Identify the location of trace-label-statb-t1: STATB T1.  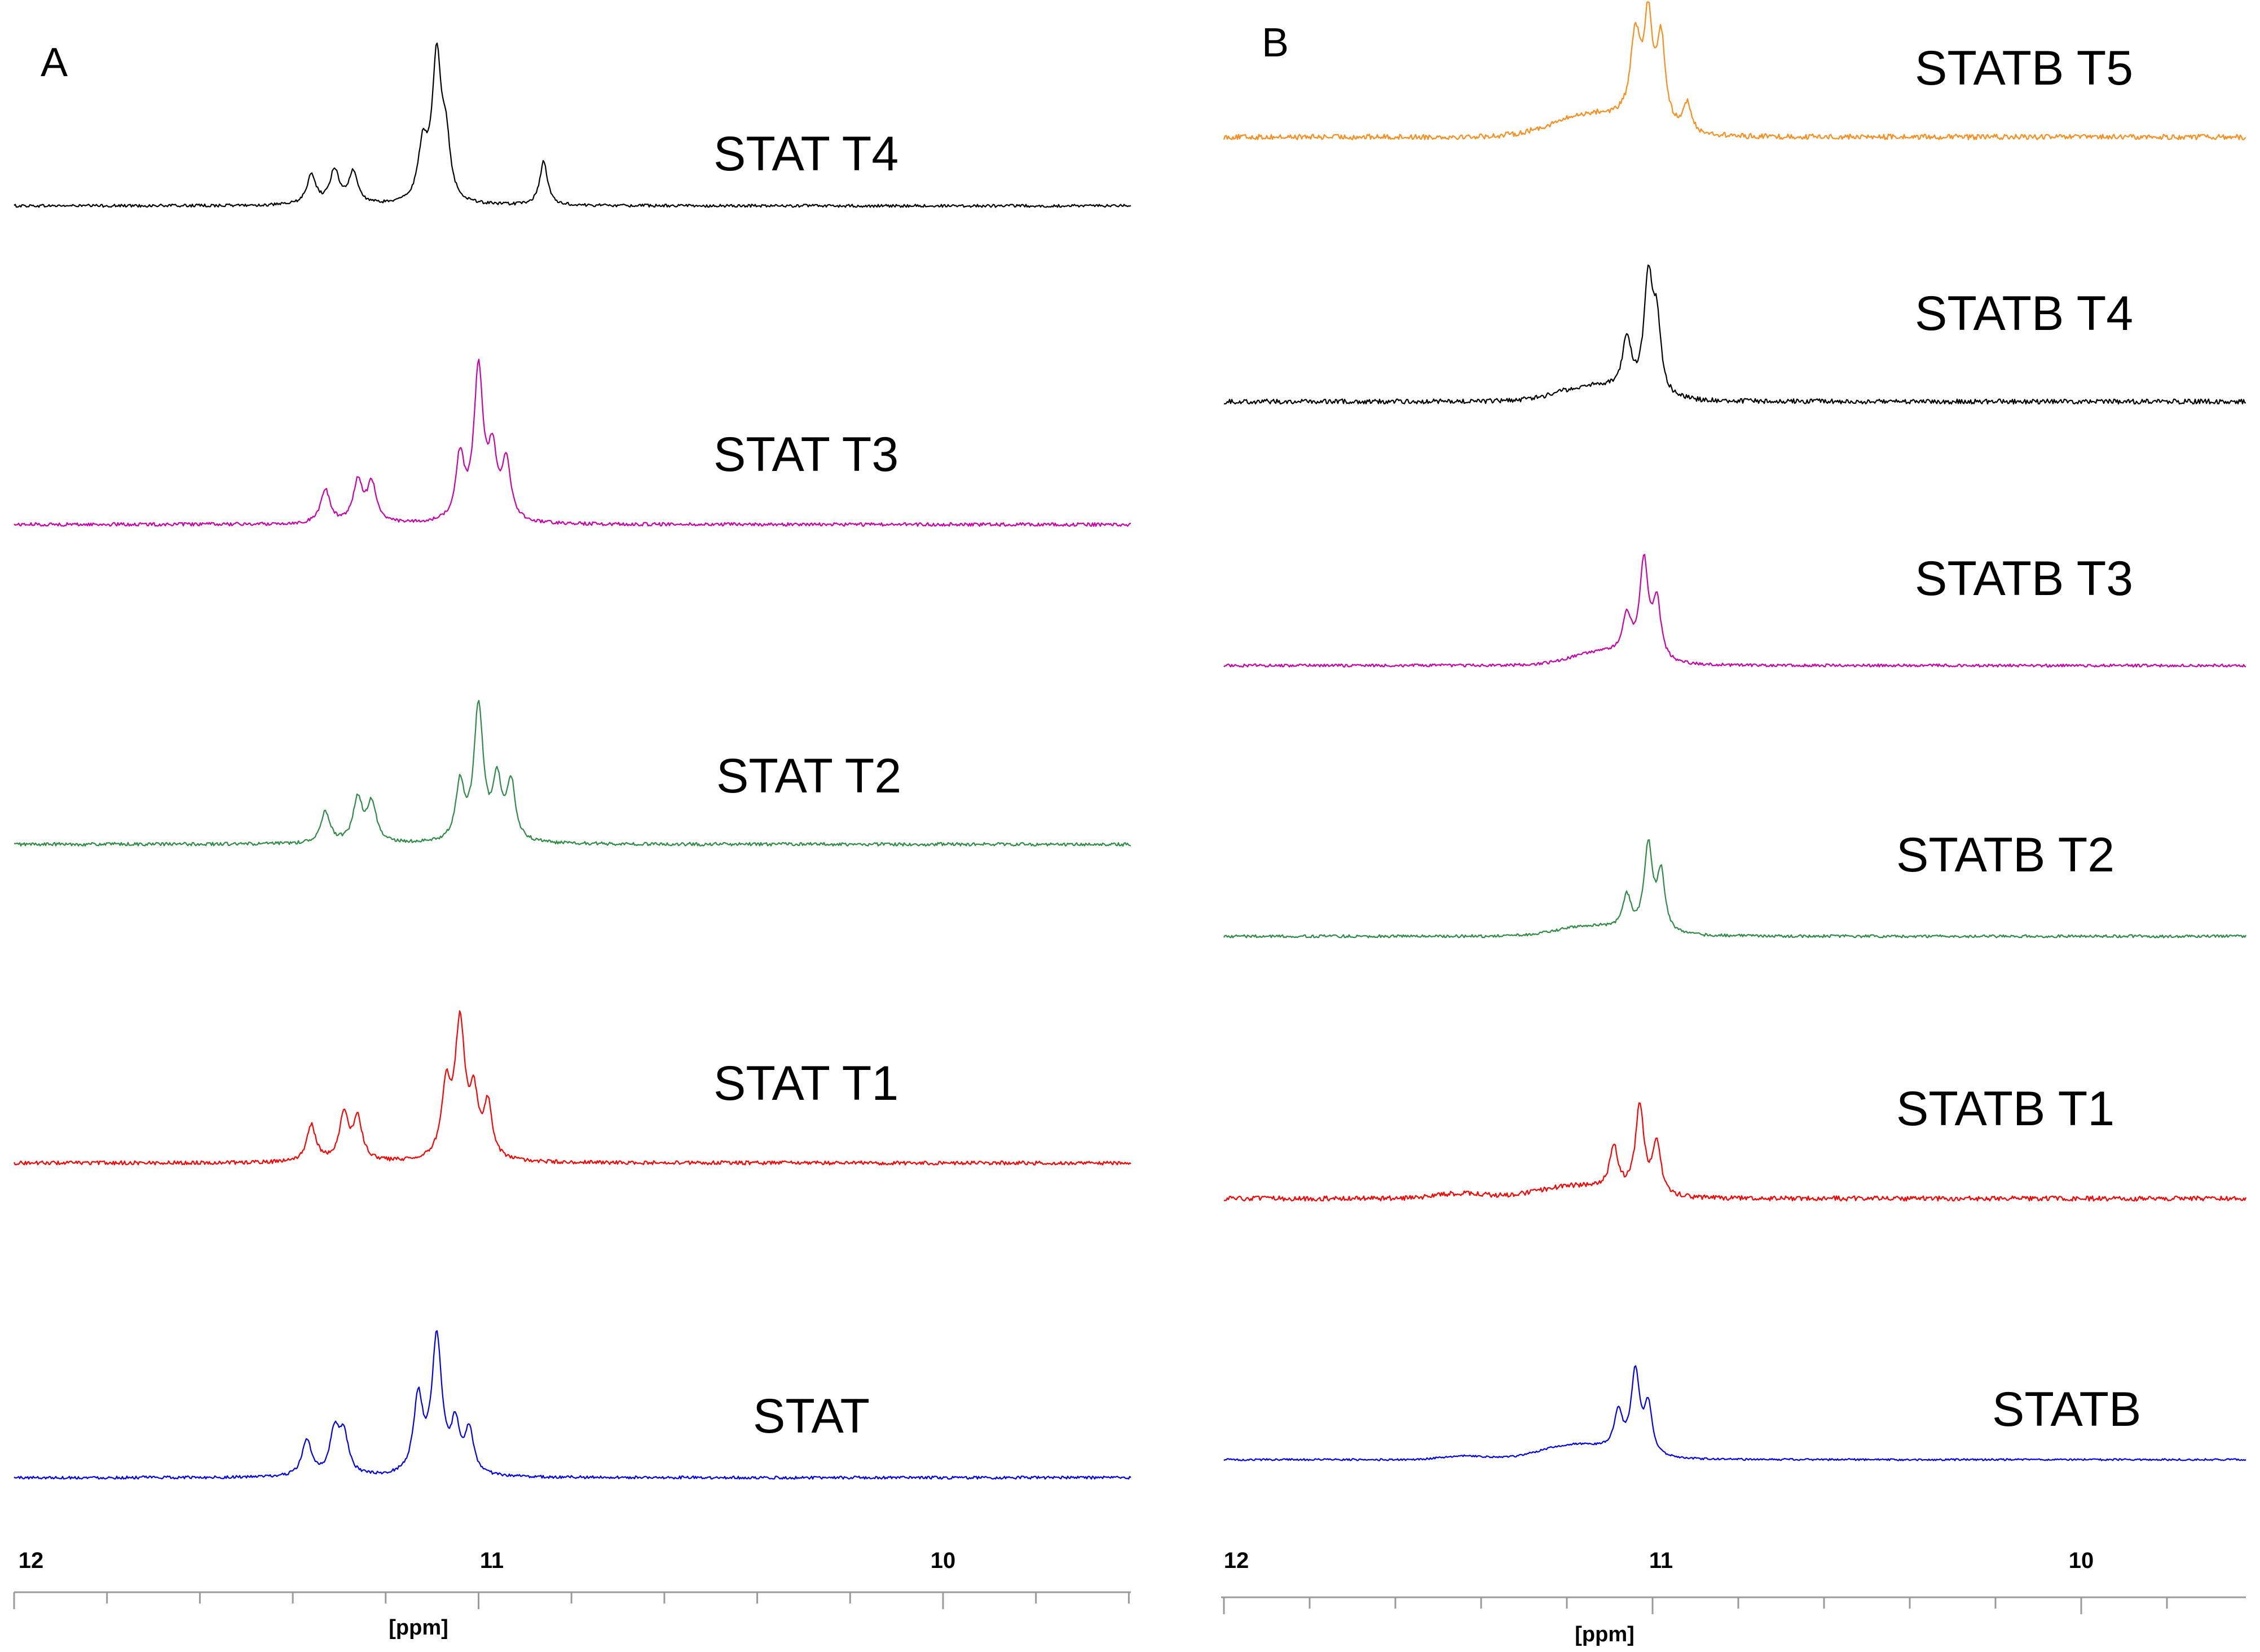
(2005, 1109).